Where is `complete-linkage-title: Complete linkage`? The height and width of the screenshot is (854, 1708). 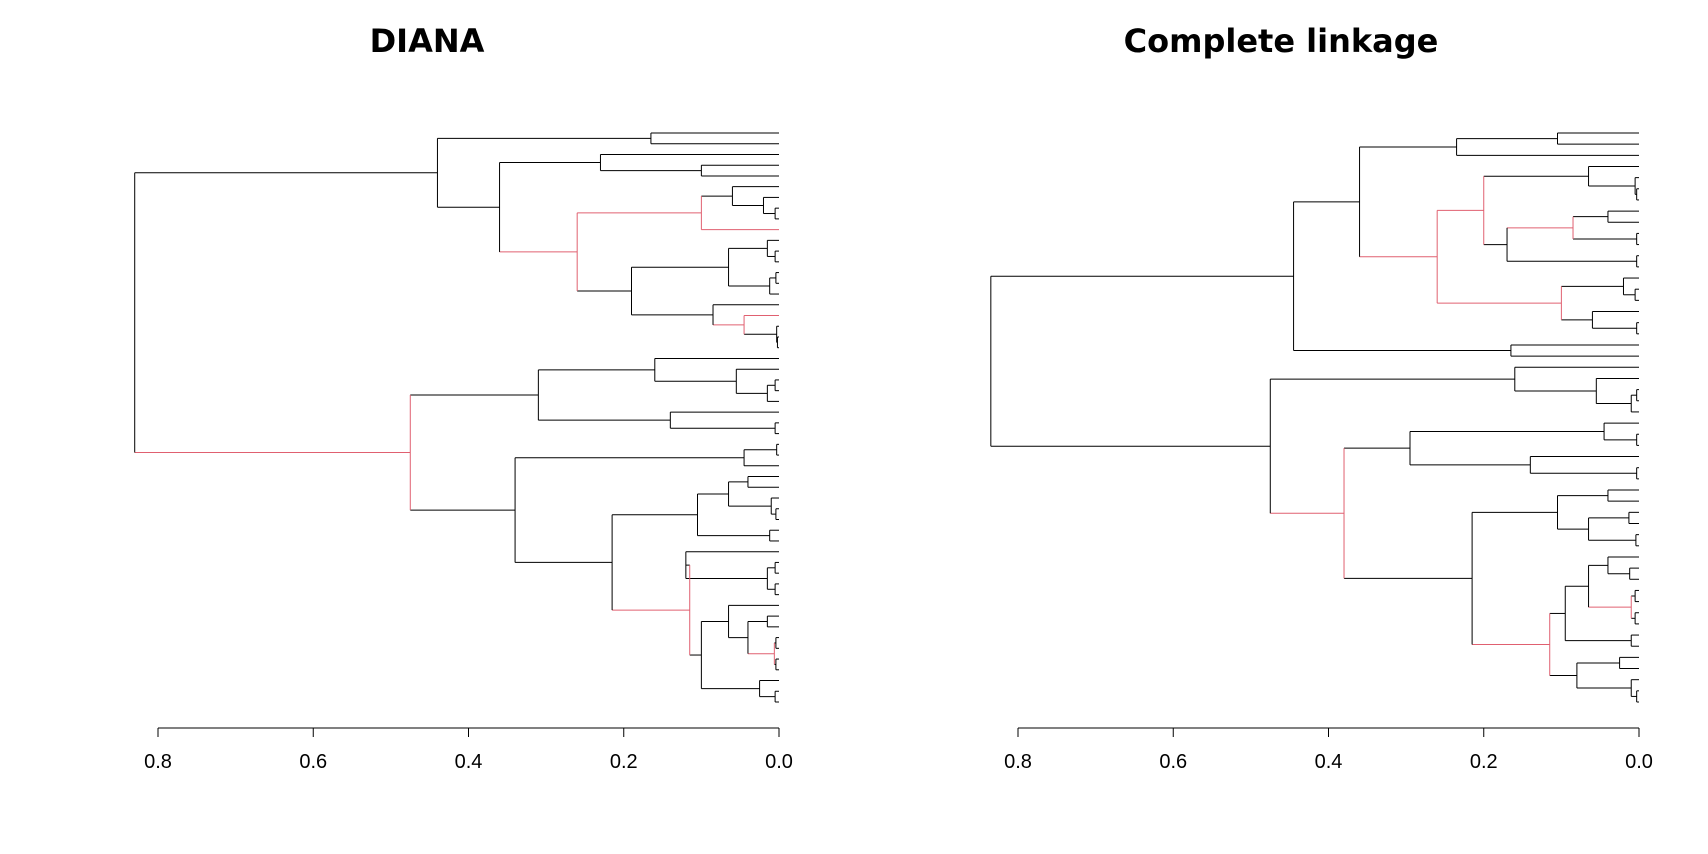 complete-linkage-title: Complete linkage is located at coordinates (1281, 41).